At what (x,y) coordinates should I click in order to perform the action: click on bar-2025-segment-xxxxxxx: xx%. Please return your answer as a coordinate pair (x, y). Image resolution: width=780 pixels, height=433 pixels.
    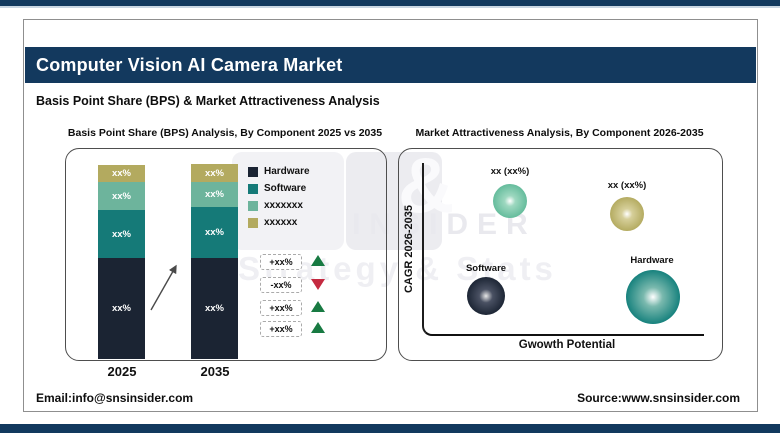
    Looking at the image, I should click on (121, 196).